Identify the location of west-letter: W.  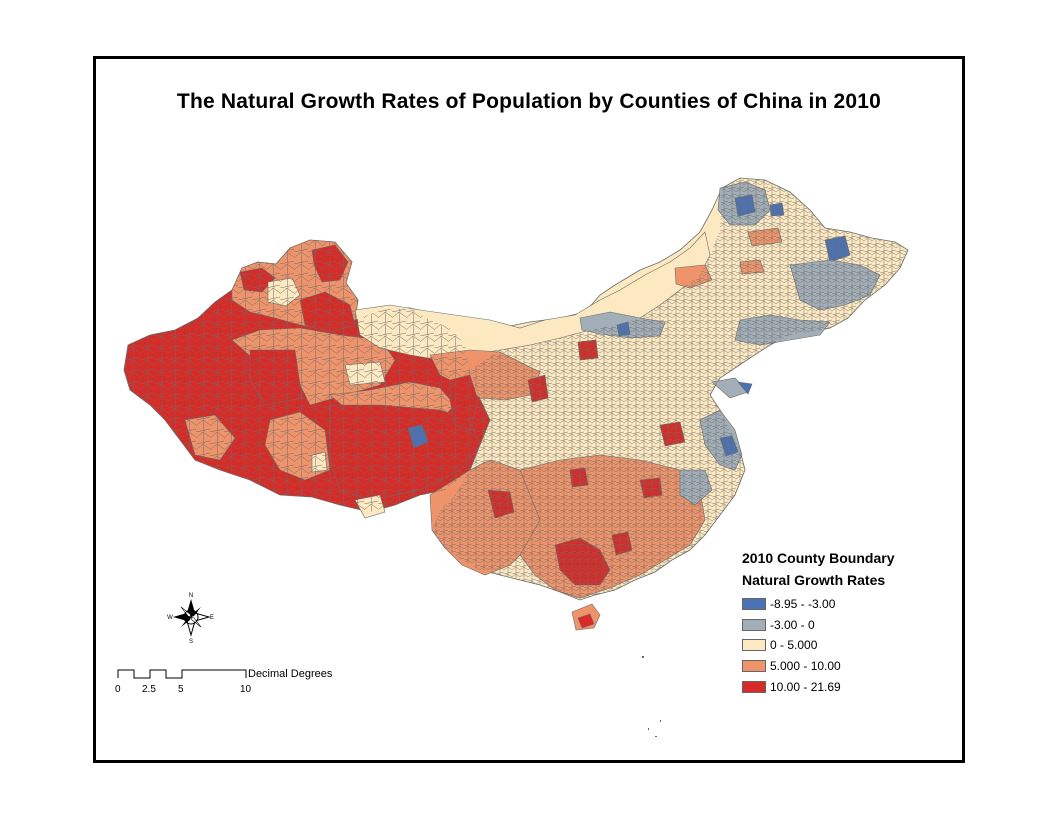
(170, 618).